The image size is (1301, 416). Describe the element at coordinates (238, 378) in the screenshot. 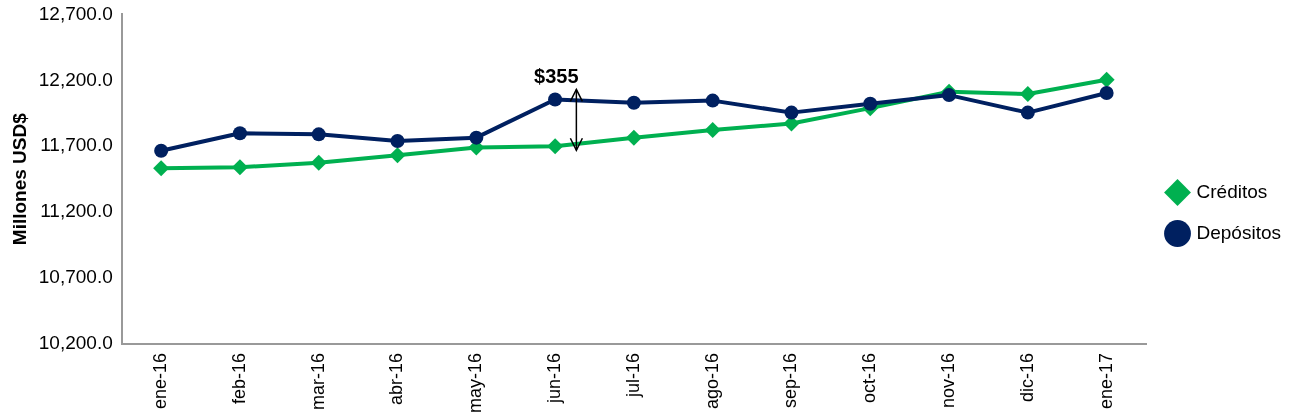

I see `x-tick-label: feb-16` at that location.